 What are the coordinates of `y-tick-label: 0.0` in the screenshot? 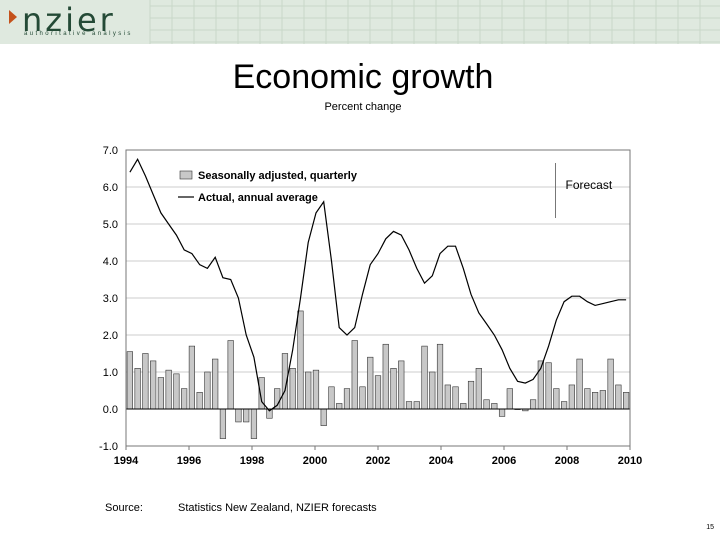 It's located at (110, 410).